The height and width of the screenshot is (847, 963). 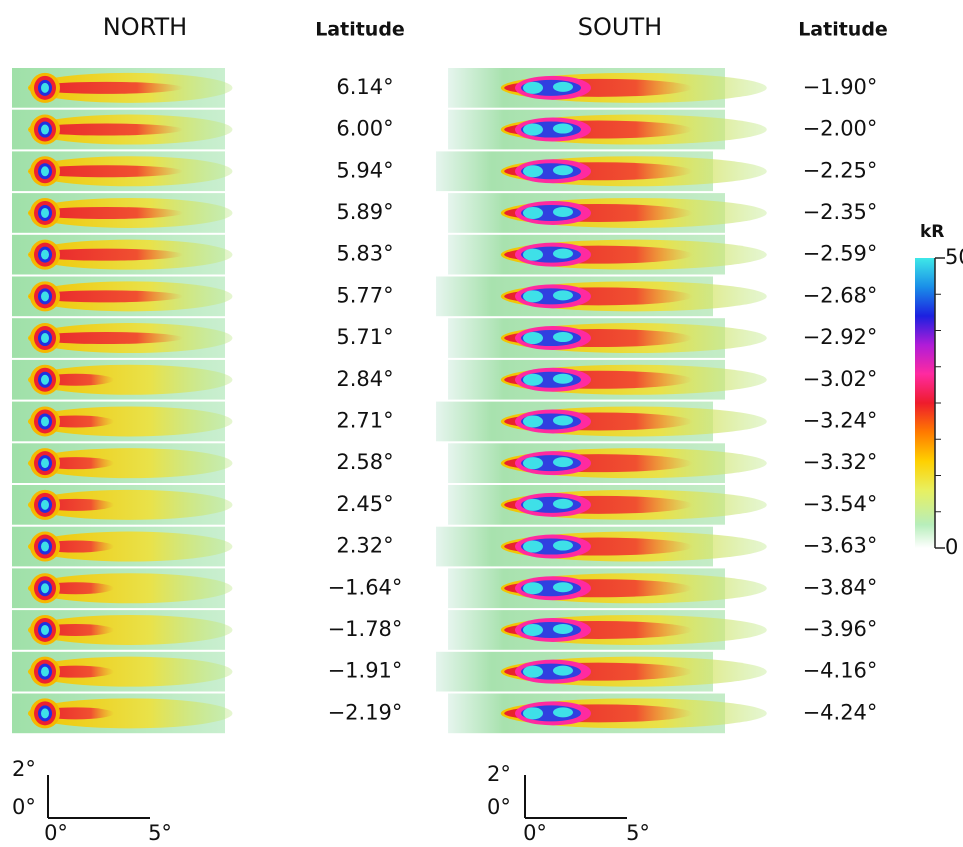 I want to click on latitude-label: 5.94°, so click(x=364, y=170).